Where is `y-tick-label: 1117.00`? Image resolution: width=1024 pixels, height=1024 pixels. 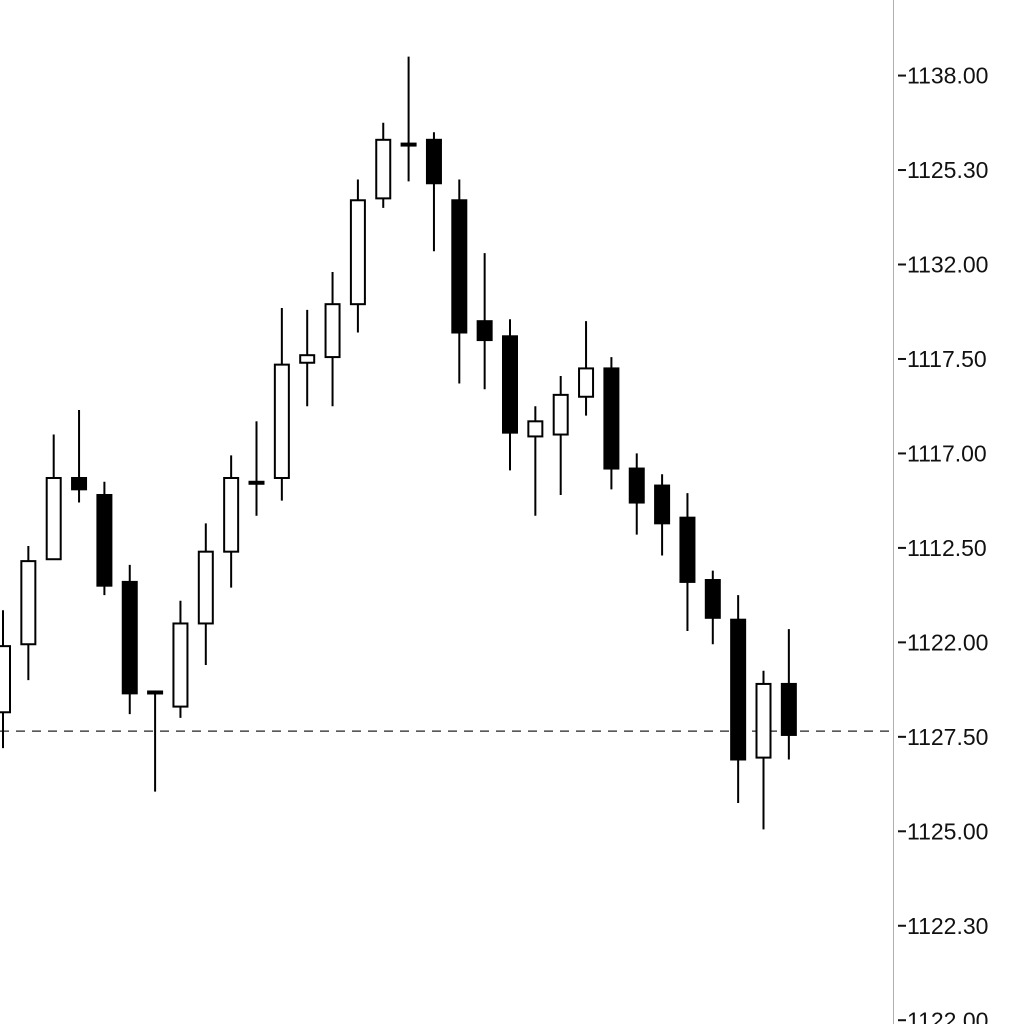 y-tick-label: 1117.00 is located at coordinates (947, 454).